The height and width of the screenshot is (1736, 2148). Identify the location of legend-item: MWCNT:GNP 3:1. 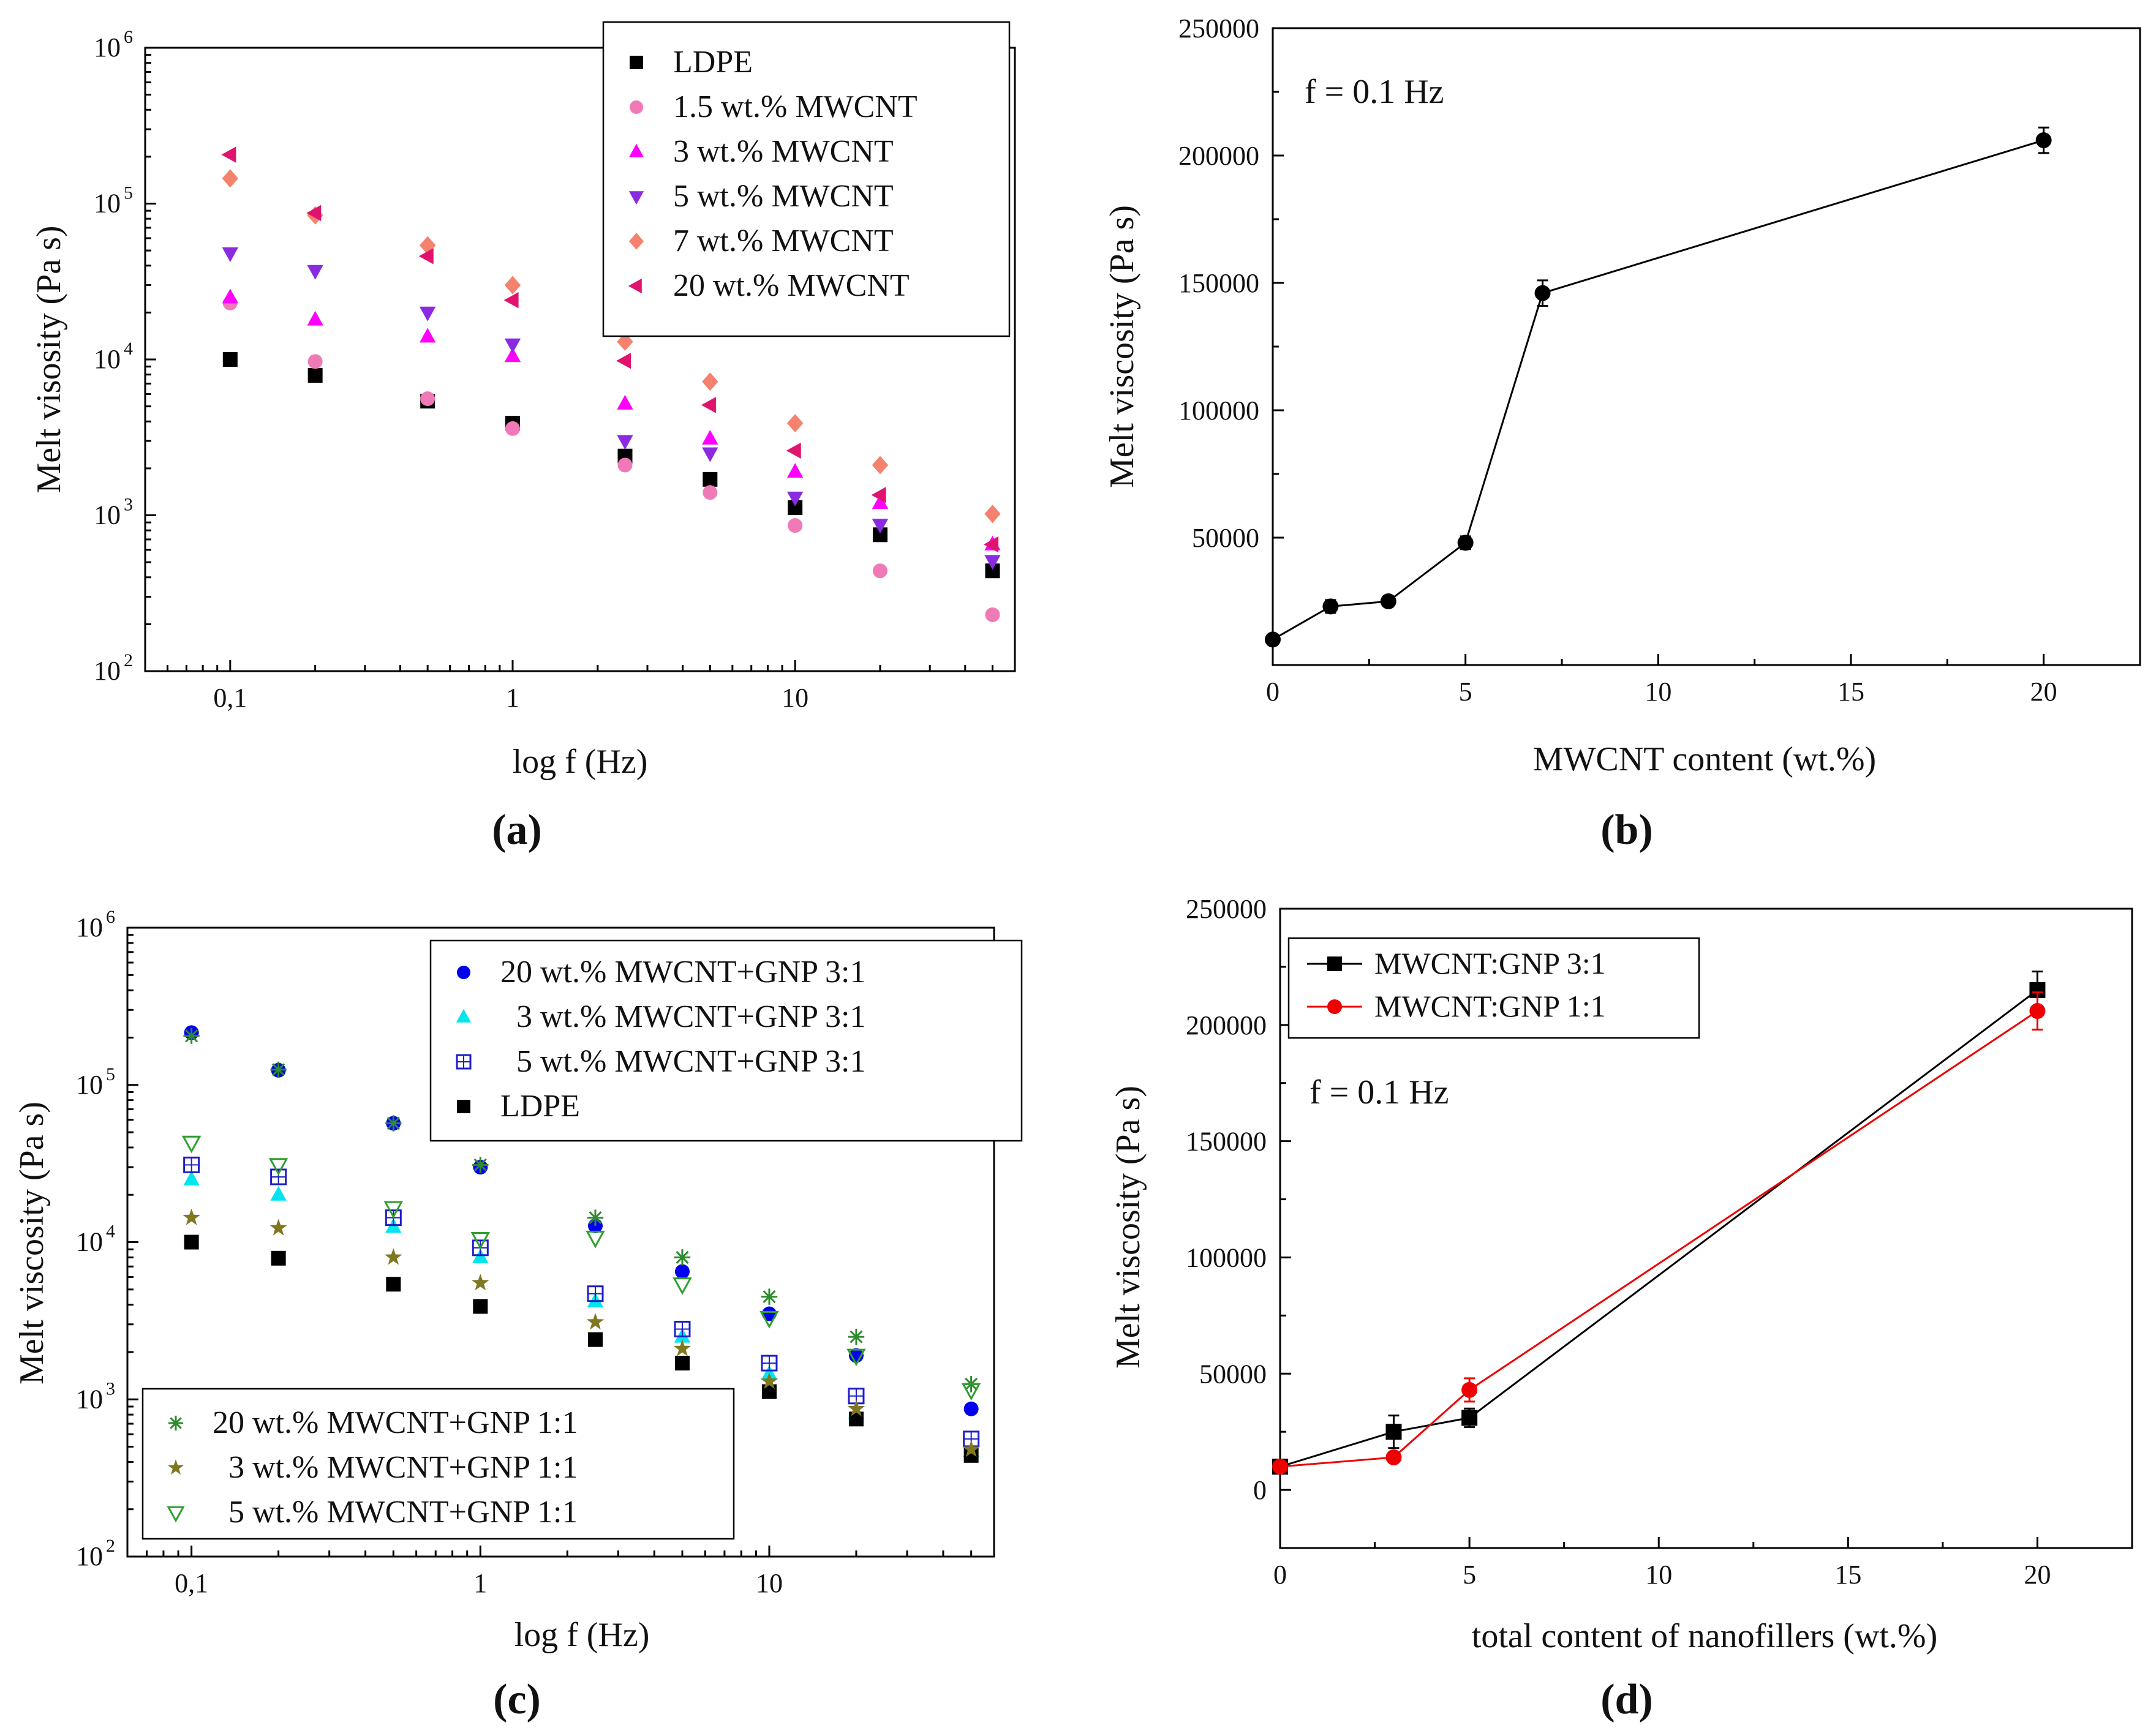
(1456, 963).